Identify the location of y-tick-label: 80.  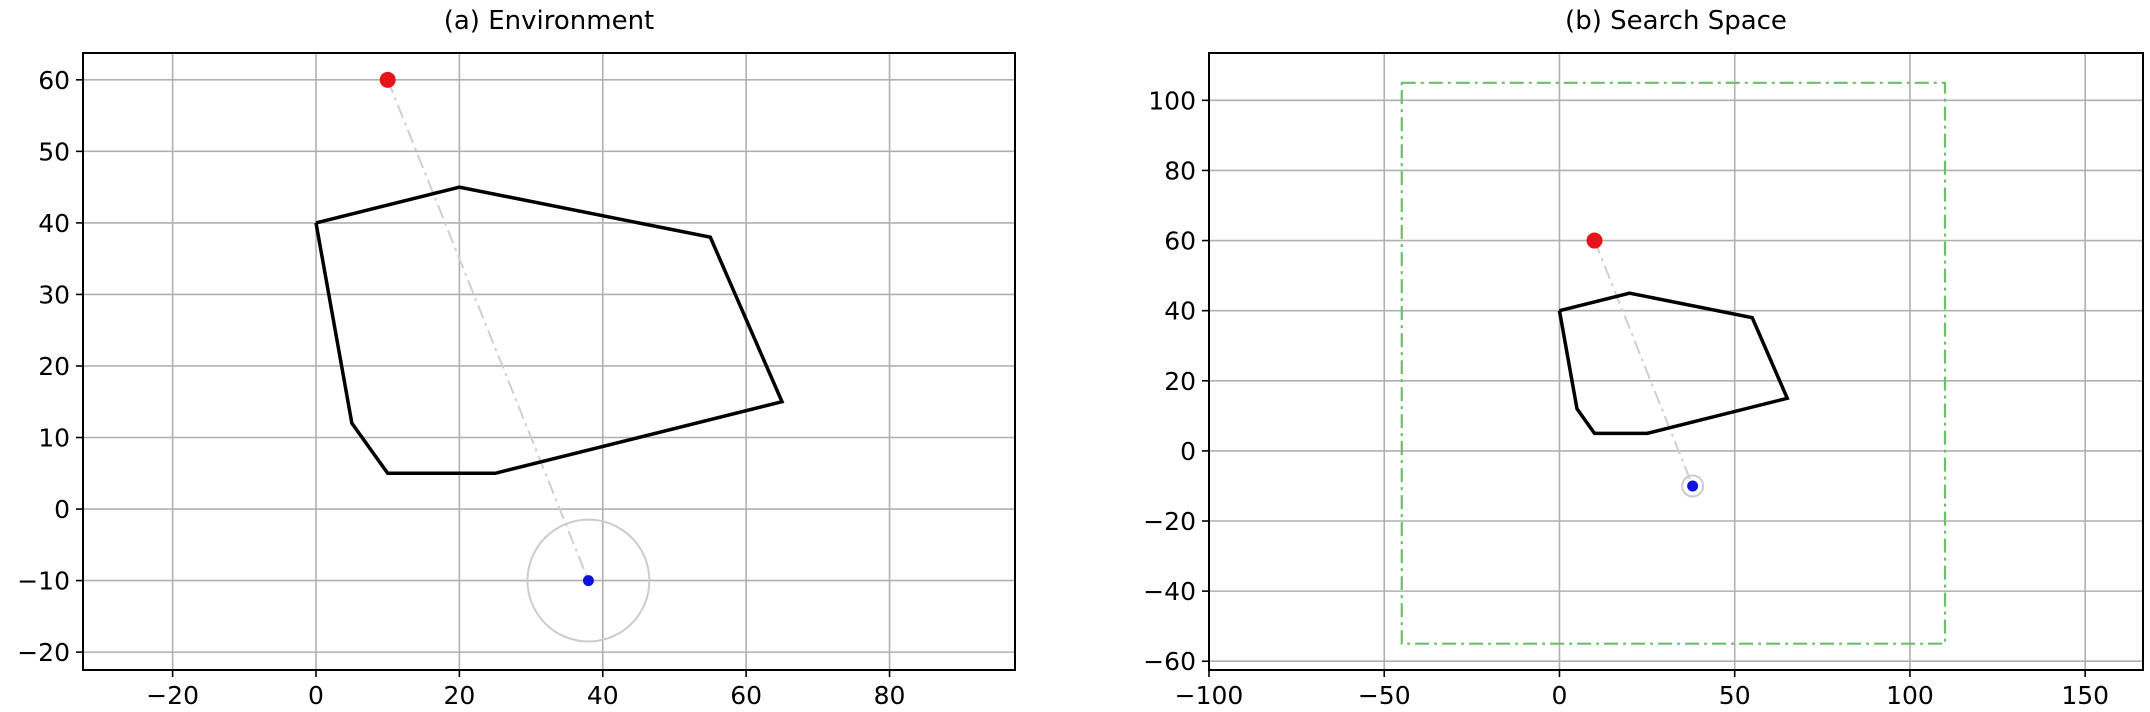
(1180, 170).